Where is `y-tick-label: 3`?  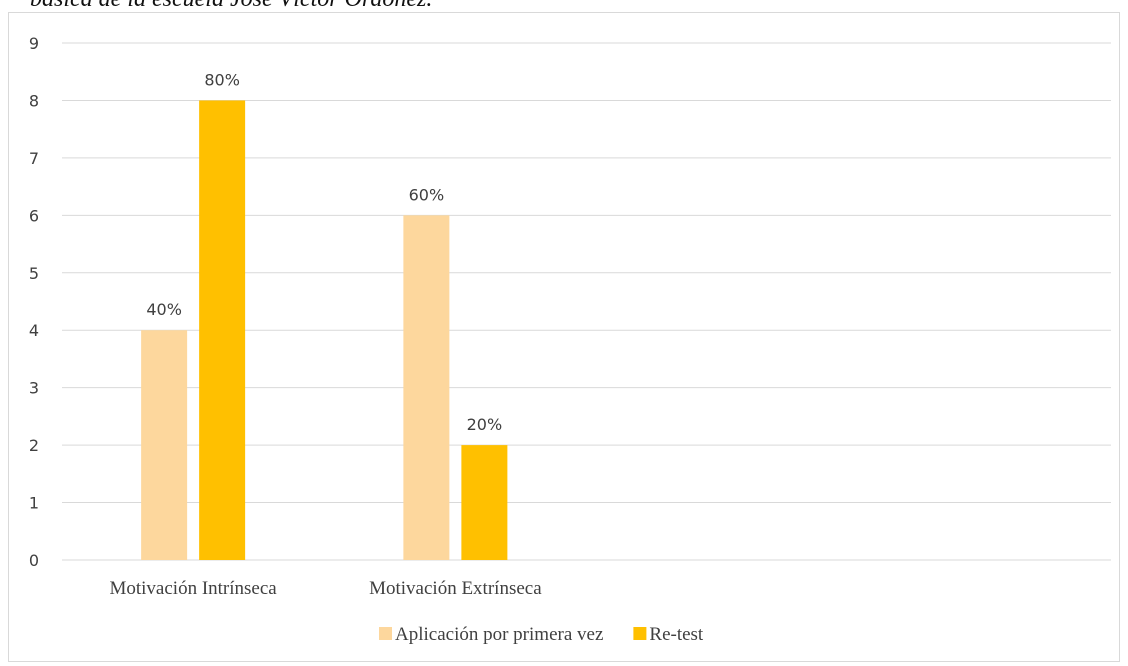 y-tick-label: 3 is located at coordinates (34, 388).